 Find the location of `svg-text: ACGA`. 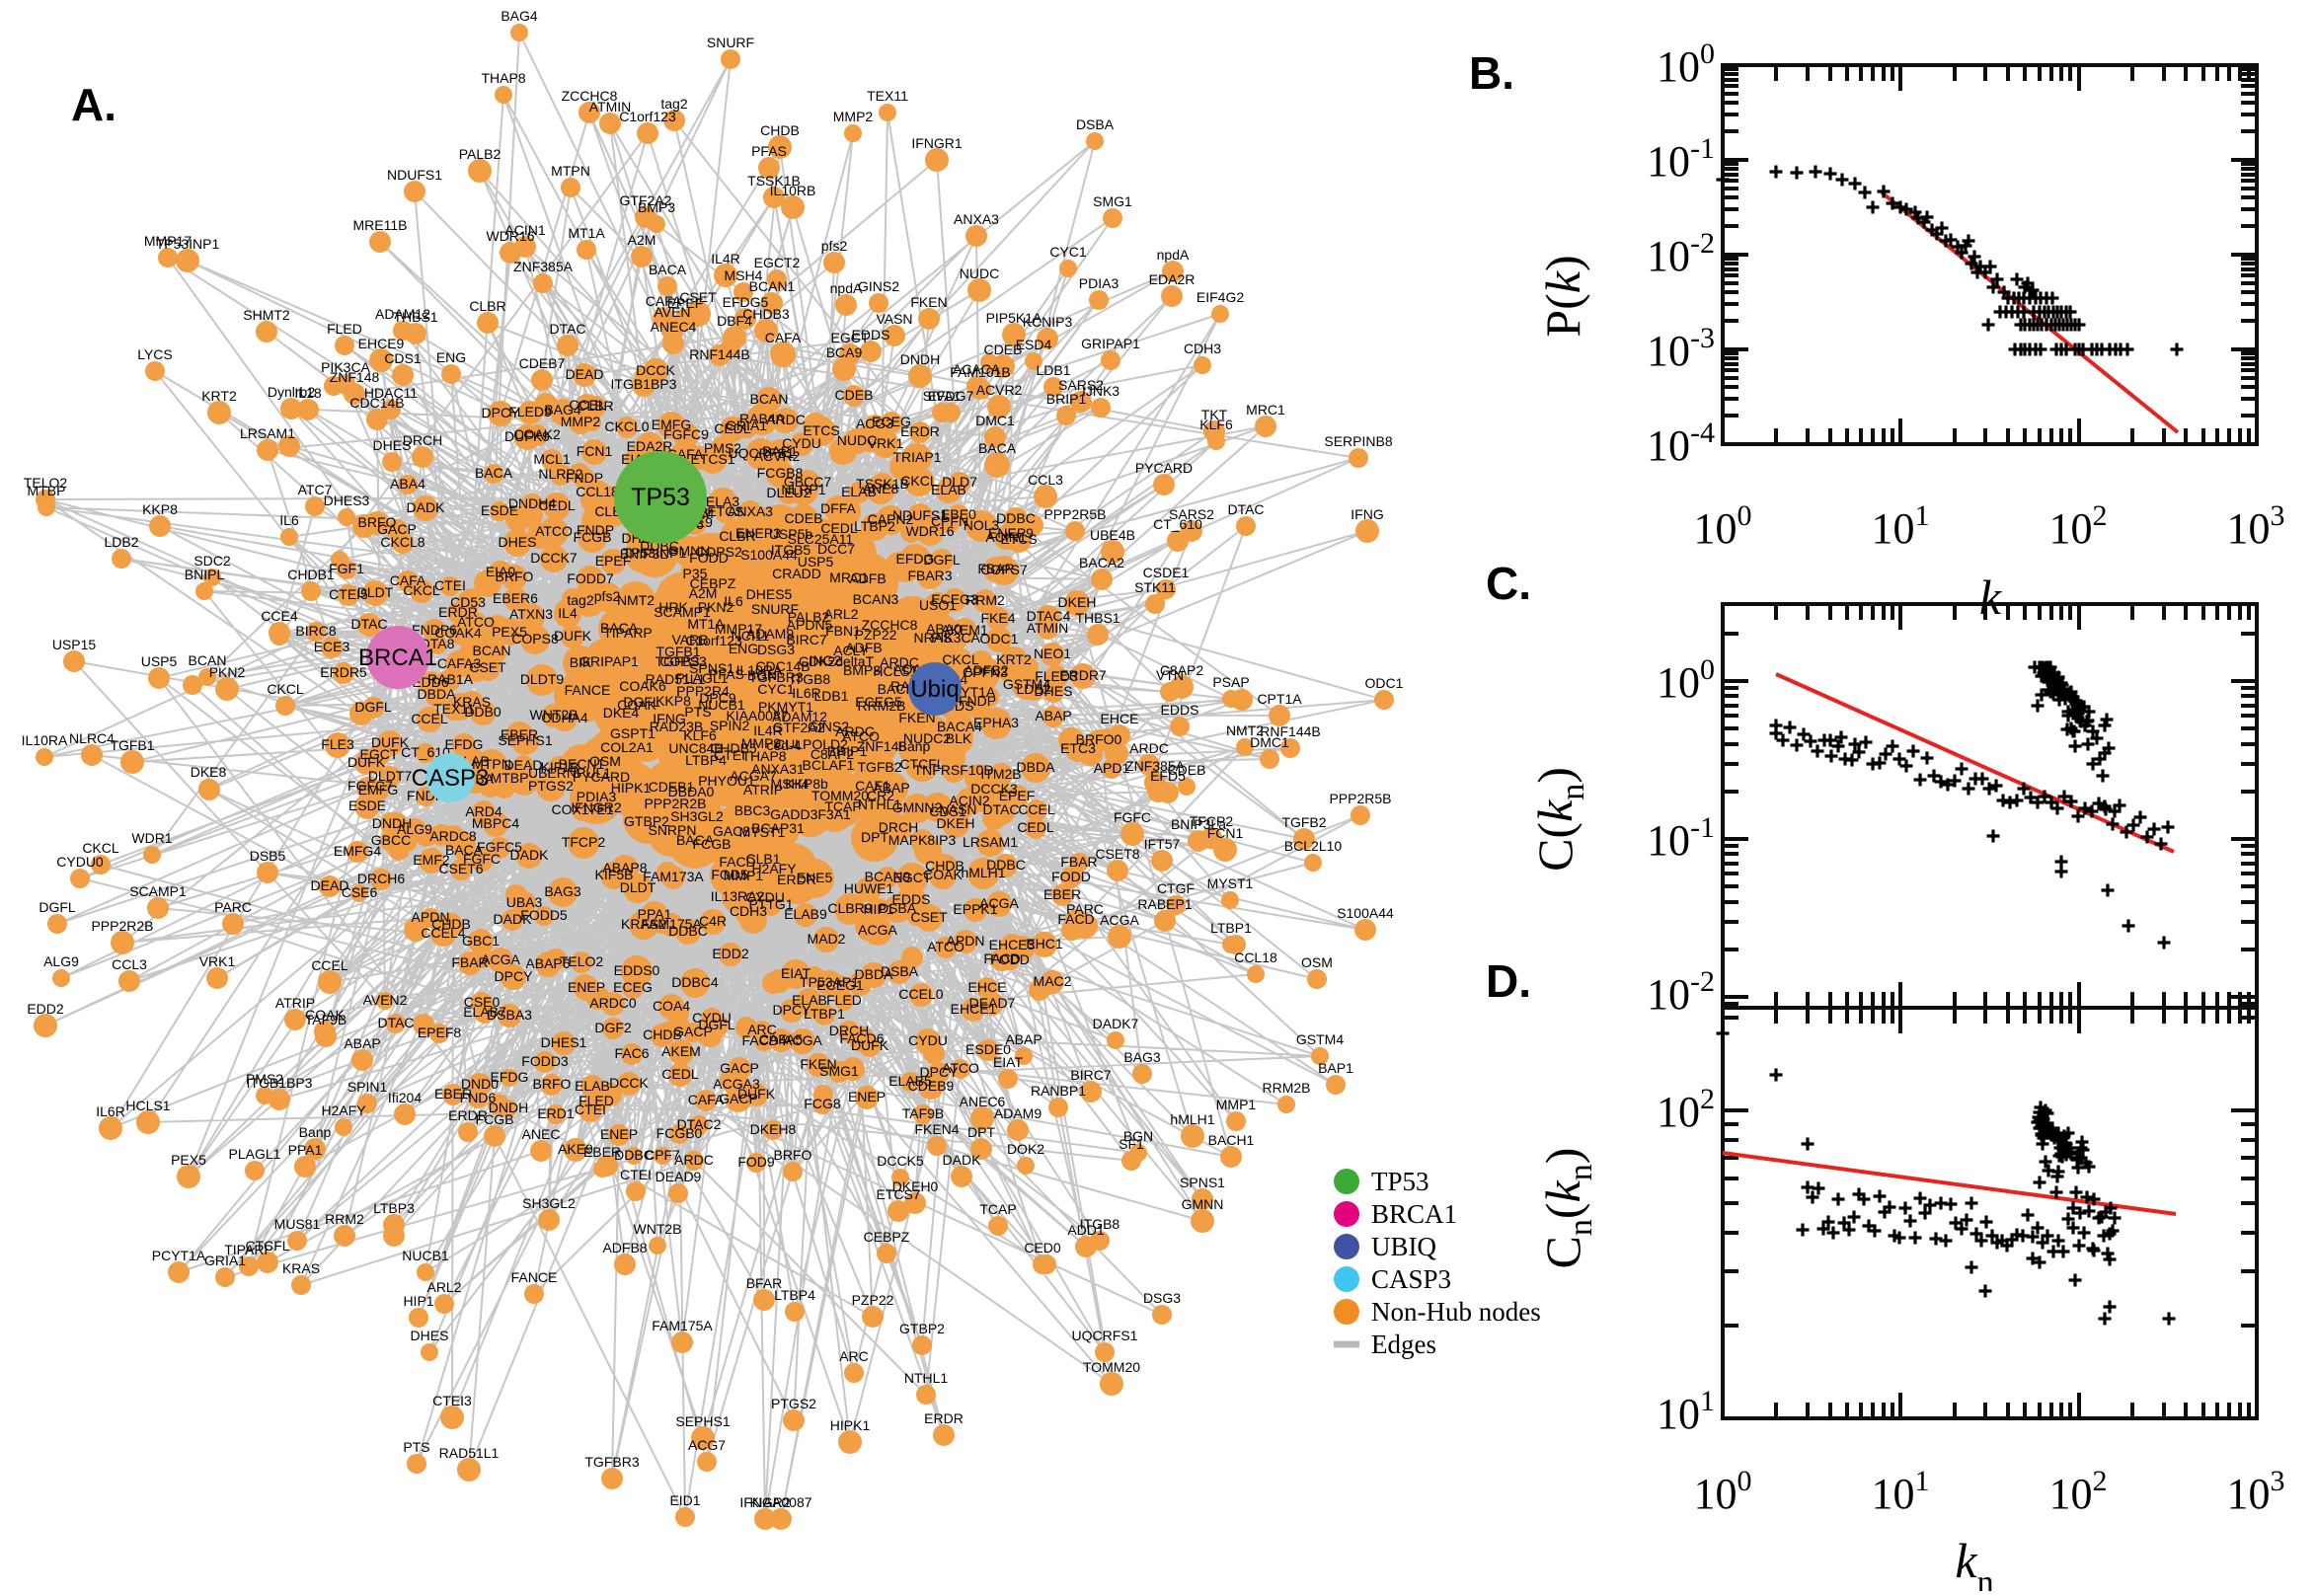

svg-text: ACGA is located at coordinates (802, 1040).